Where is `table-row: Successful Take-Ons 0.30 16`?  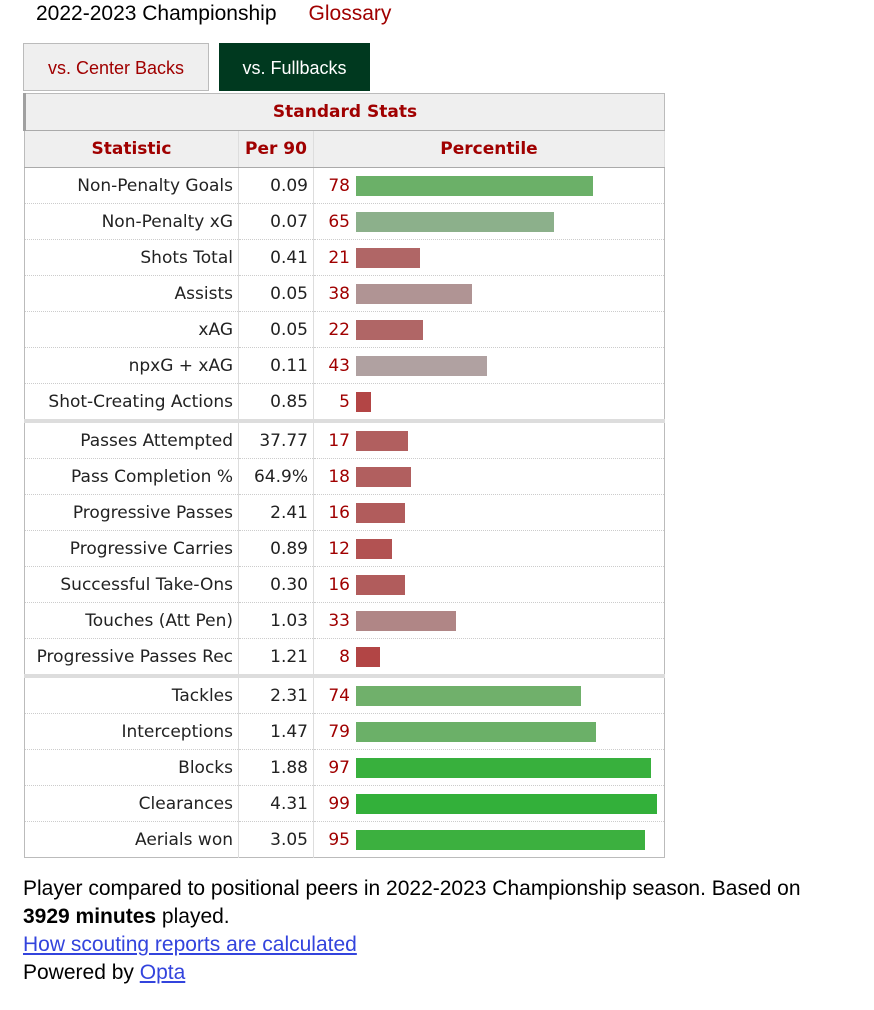
table-row: Successful Take-Ons 0.30 16 is located at coordinates (344, 584).